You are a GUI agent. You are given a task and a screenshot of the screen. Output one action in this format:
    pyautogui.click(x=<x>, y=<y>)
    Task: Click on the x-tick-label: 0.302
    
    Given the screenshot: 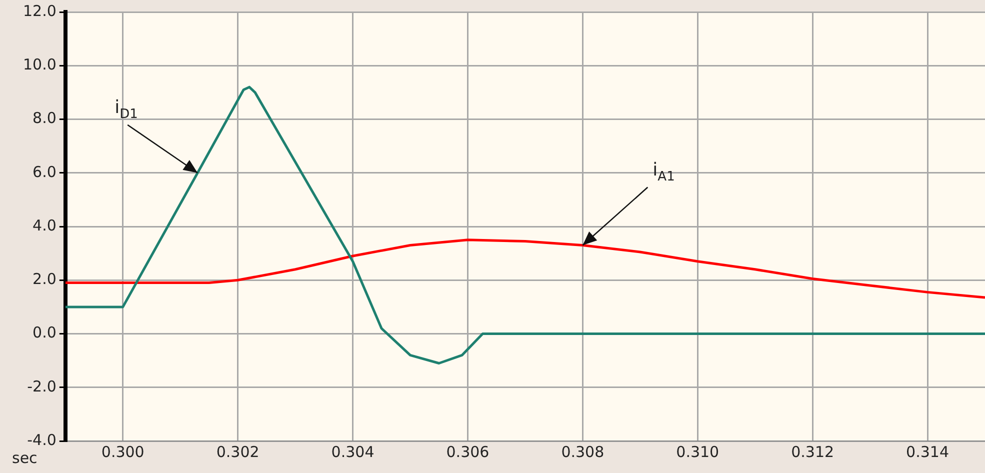 What is the action you would take?
    pyautogui.click(x=238, y=451)
    